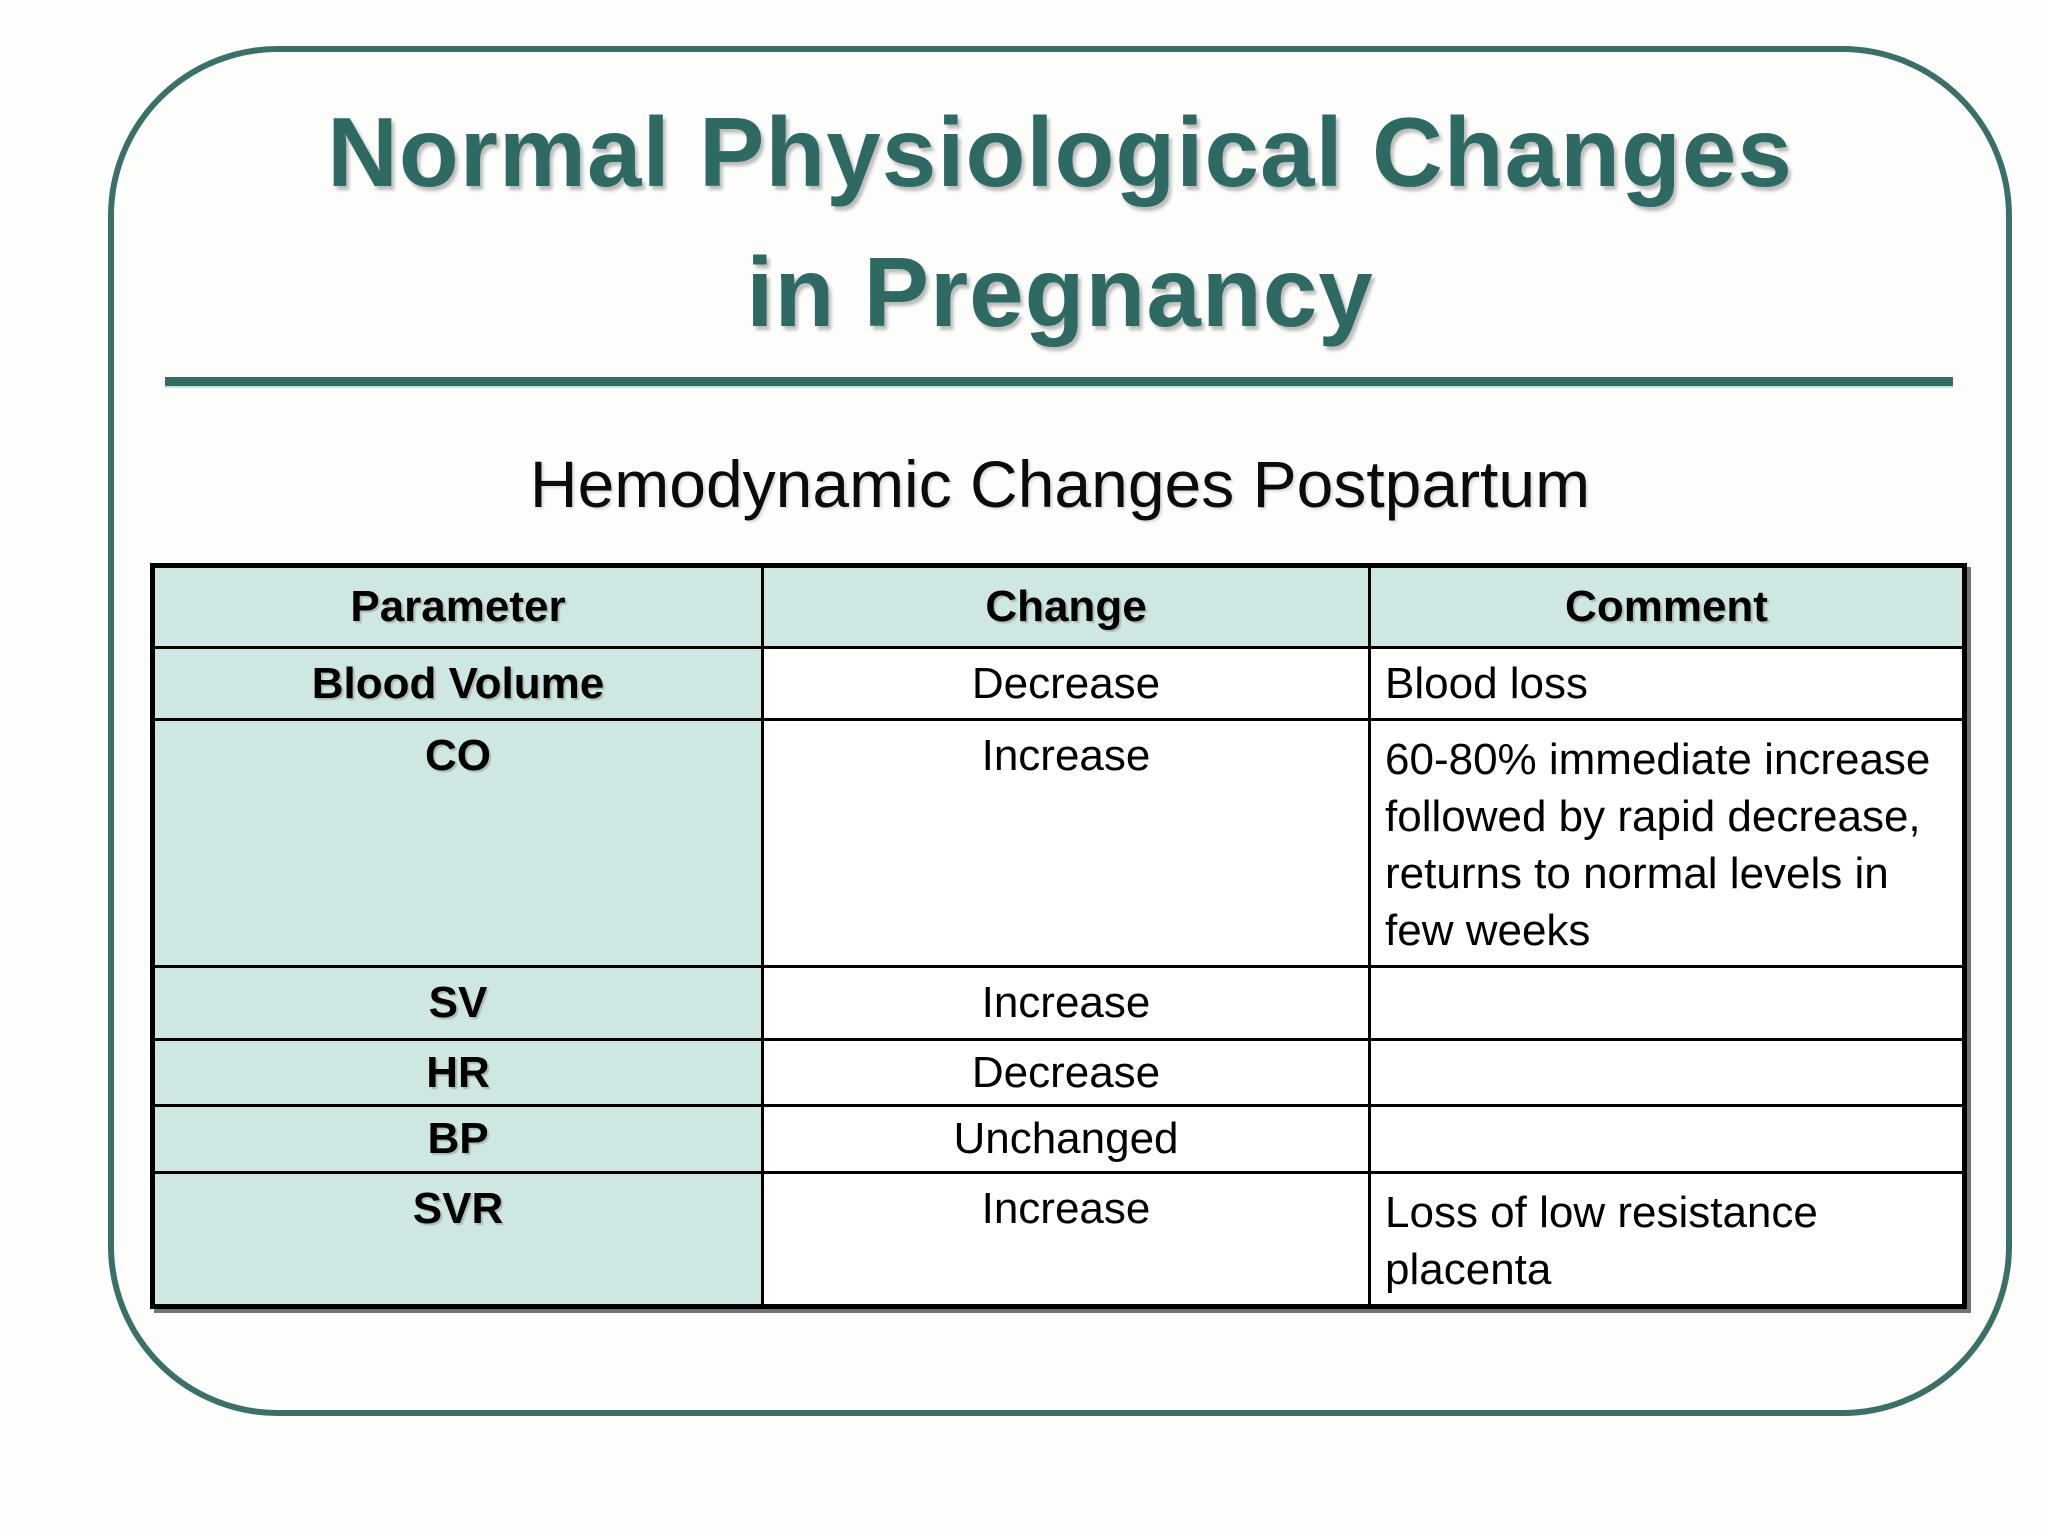 The image size is (2048, 1536). I want to click on param-cell: SVR, so click(457, 1239).